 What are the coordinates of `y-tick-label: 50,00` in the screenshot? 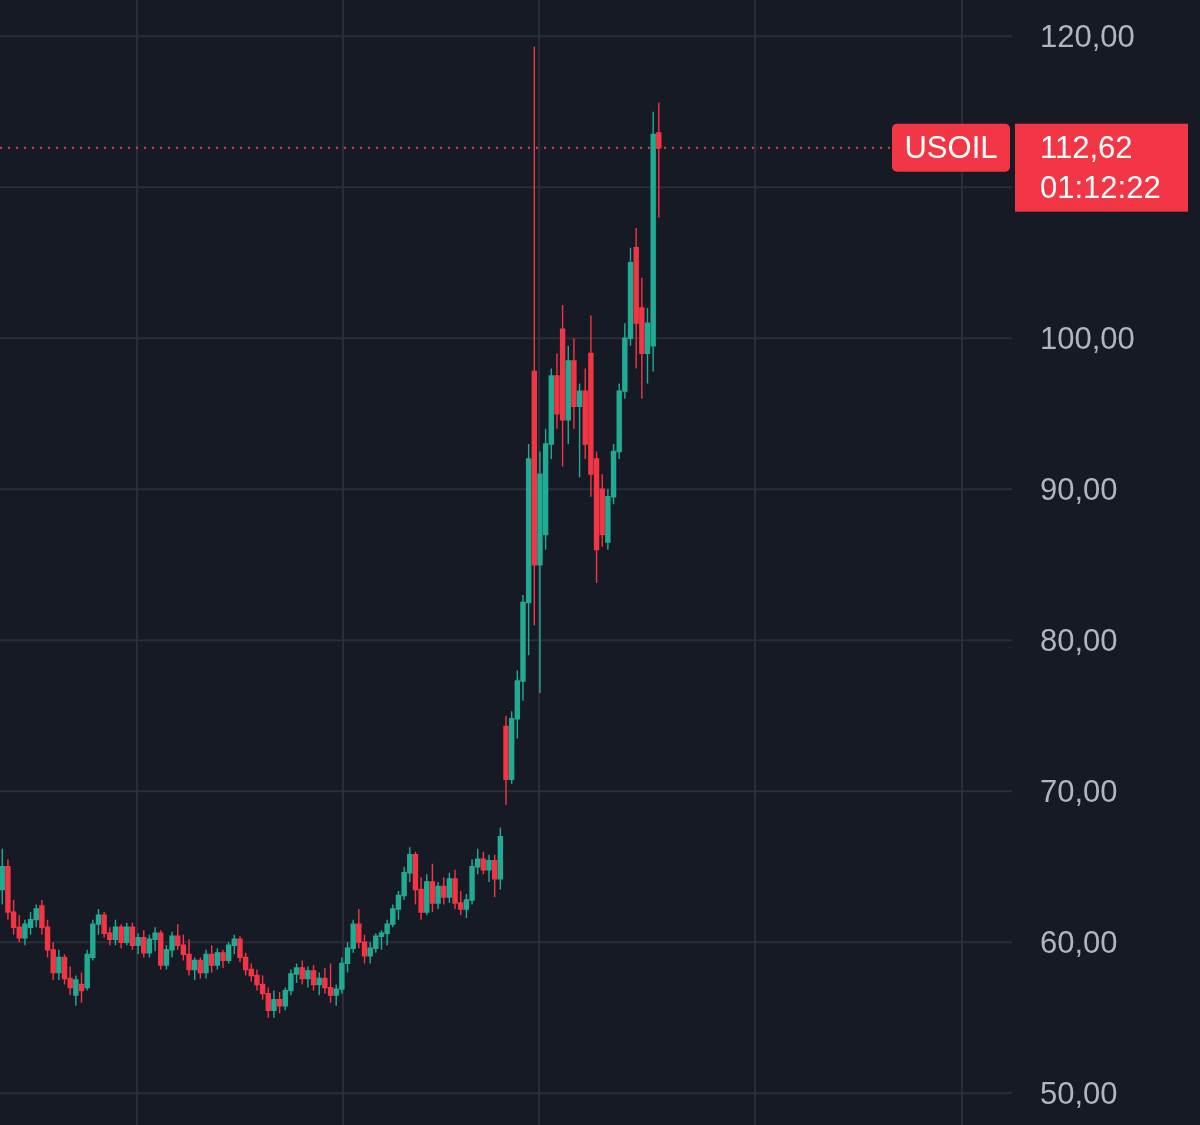 It's located at (1079, 1093).